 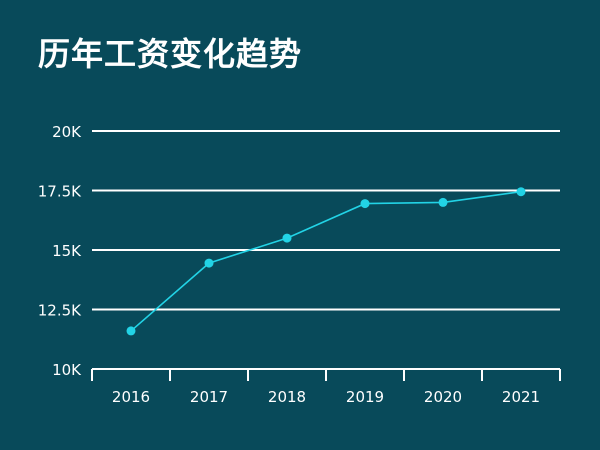 I want to click on x-tick-label: 2020, so click(x=443, y=397).